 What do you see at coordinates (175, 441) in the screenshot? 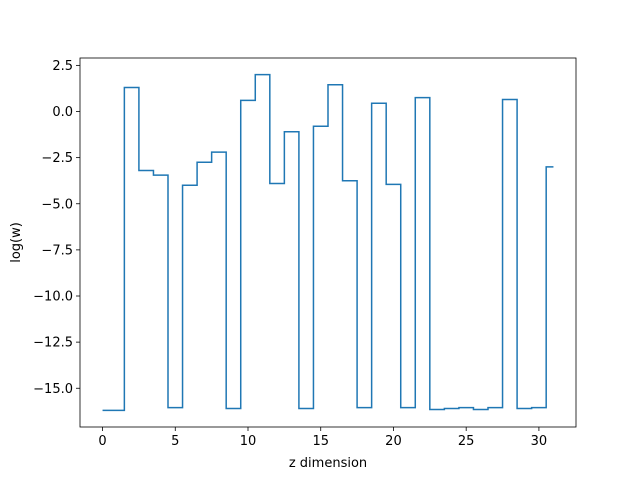
I see `x-tick-label: 5` at bounding box center [175, 441].